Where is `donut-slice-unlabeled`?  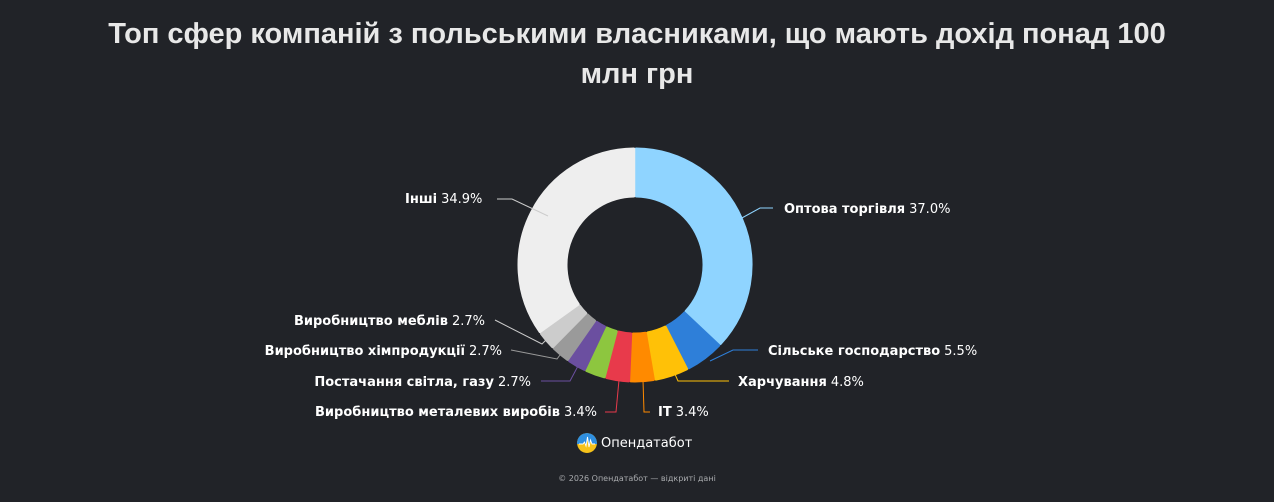 donut-slice-unlabeled is located at coordinates (601, 352).